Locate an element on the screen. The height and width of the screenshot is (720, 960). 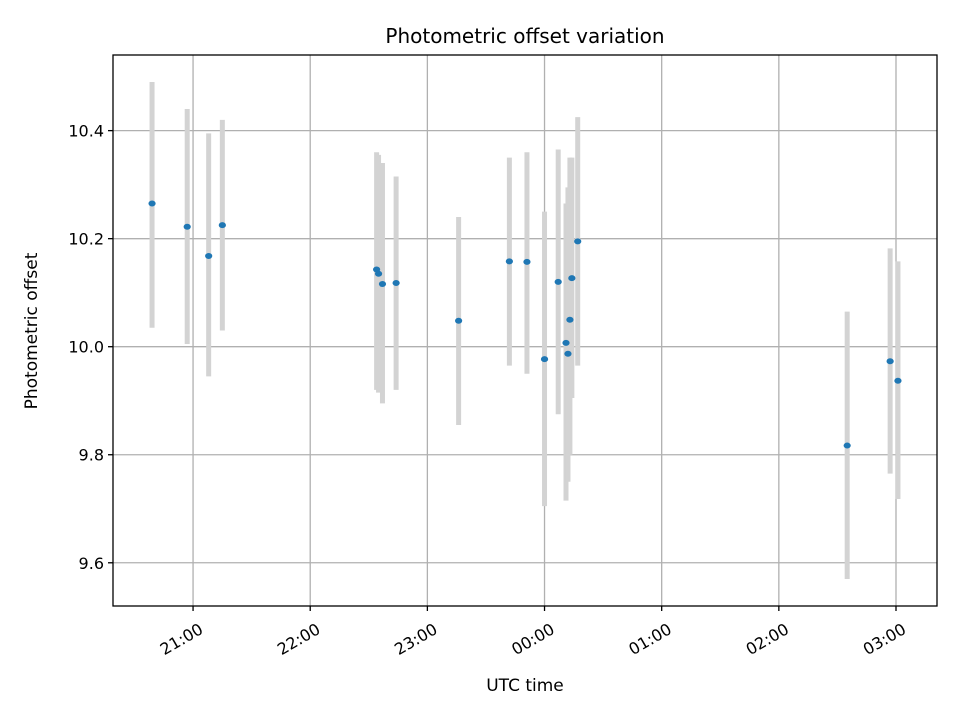
y-axis-ticks: 9.6 9.8 10.0 10.2 10.4 is located at coordinates (90, 347).